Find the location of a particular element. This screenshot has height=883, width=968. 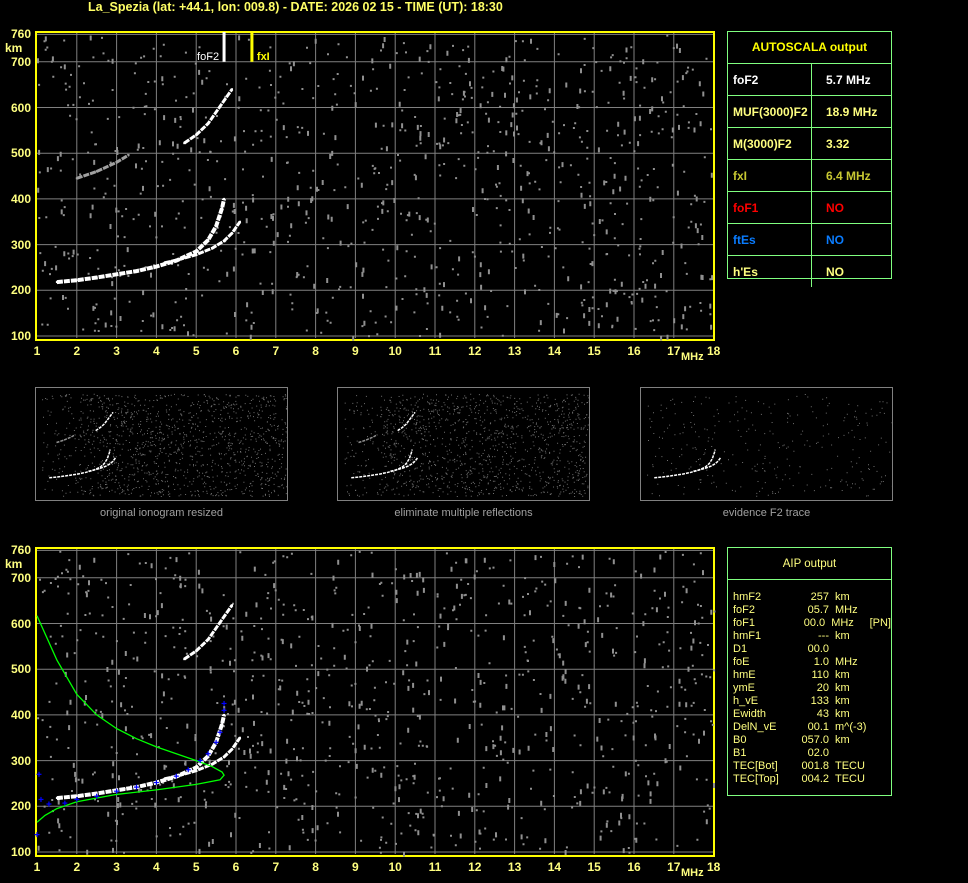

aip-row: TEC[Bot] 001.8 TECU is located at coordinates (809, 766).